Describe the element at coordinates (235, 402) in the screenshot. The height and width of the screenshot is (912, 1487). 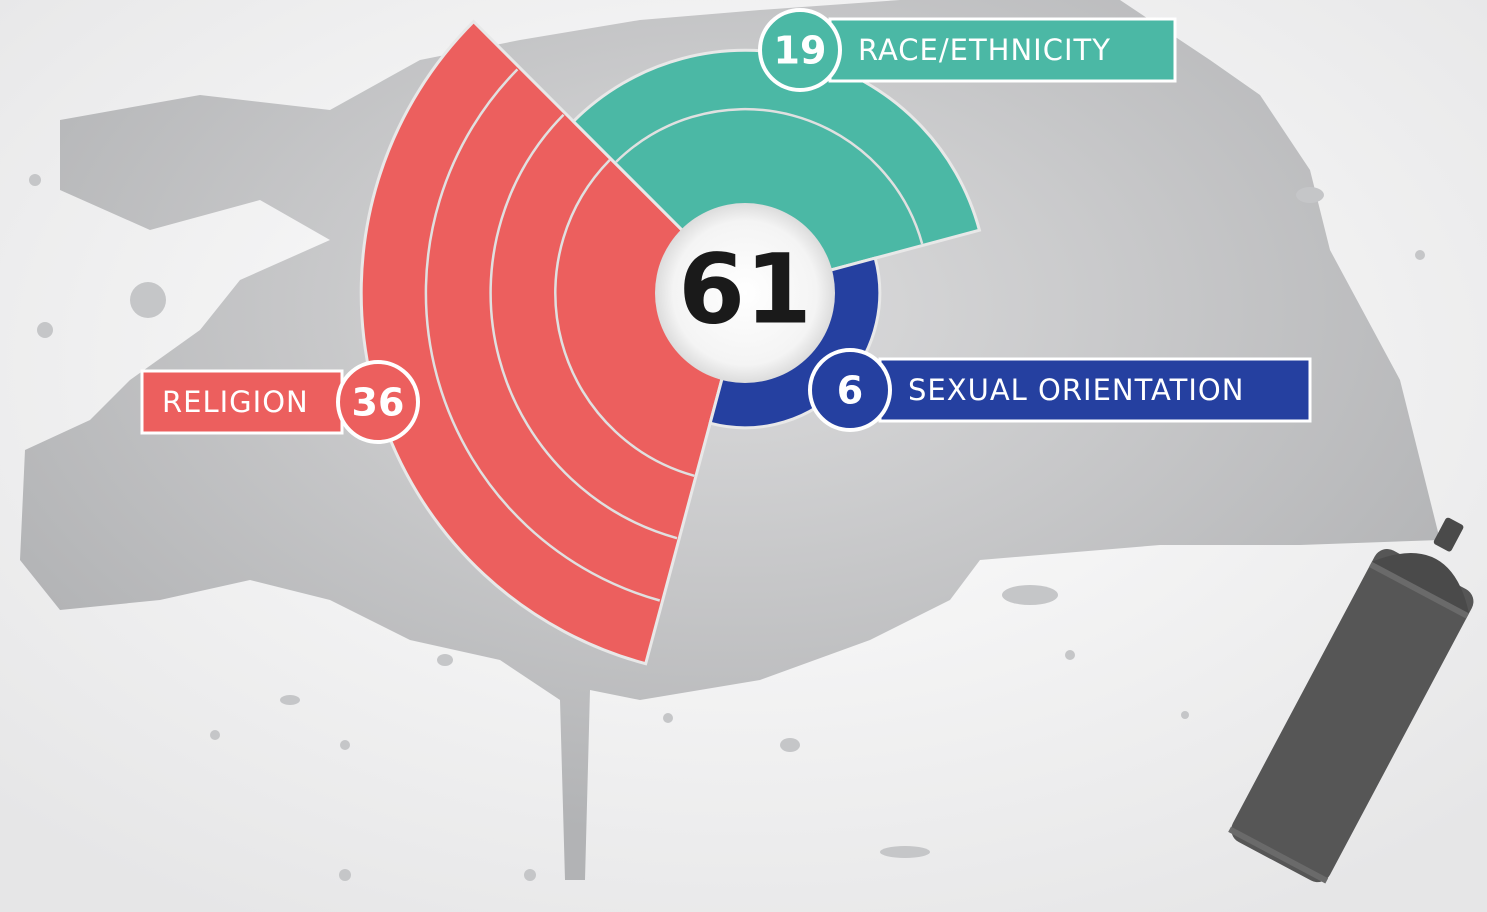
I see `category-label: RELIGION` at that location.